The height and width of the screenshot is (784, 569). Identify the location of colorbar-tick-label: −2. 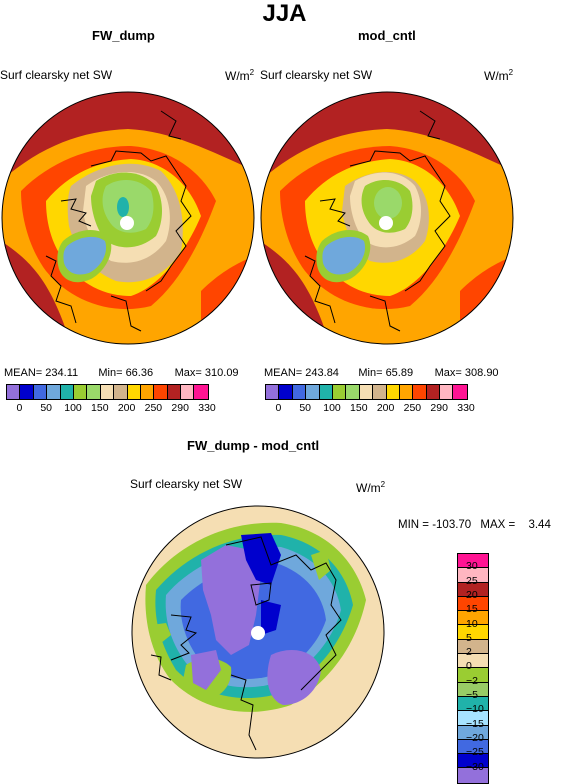
(472, 680).